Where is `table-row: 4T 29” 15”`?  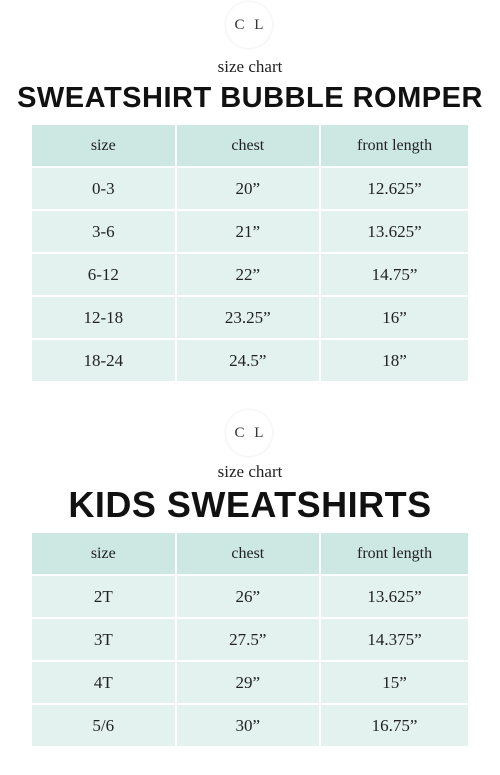 table-row: 4T 29” 15” is located at coordinates (250, 682).